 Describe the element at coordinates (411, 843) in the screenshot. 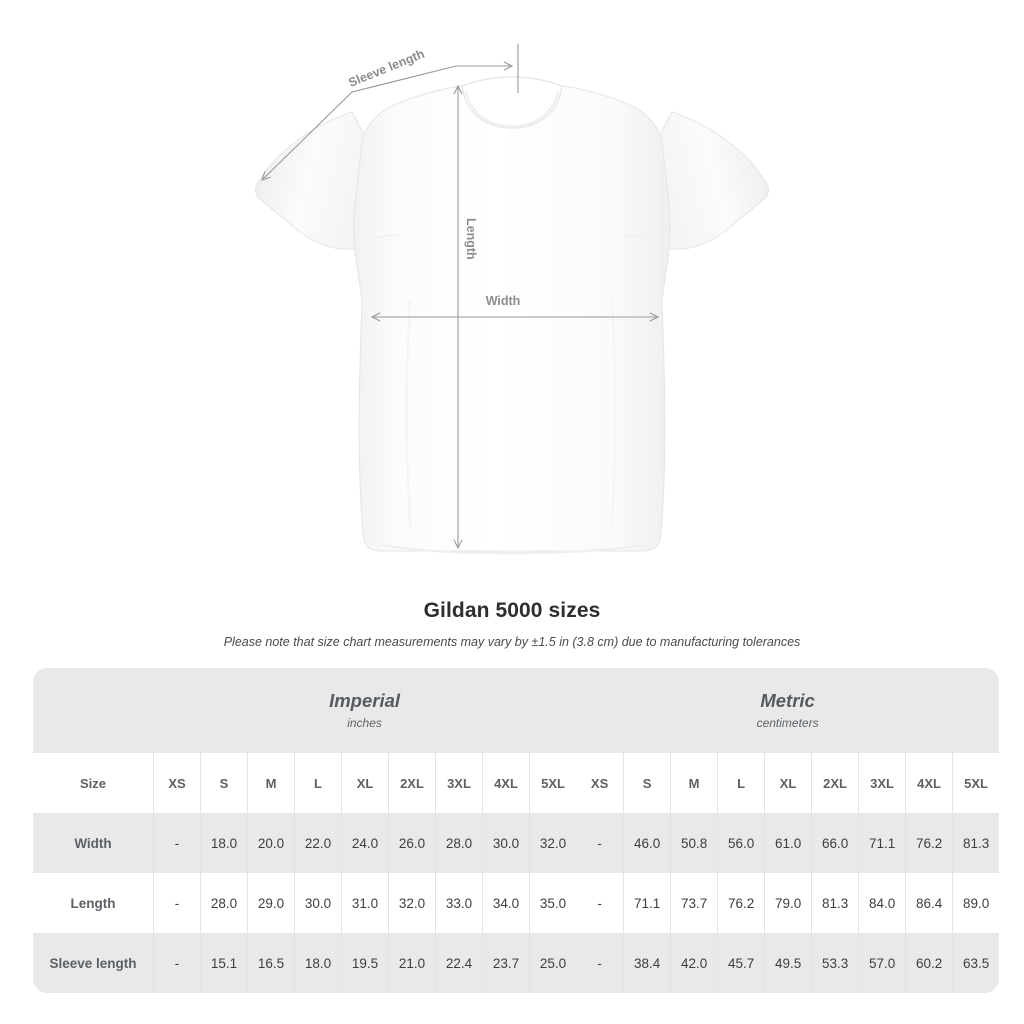

I see `cell-width-imperial-2xl: 26.0` at that location.